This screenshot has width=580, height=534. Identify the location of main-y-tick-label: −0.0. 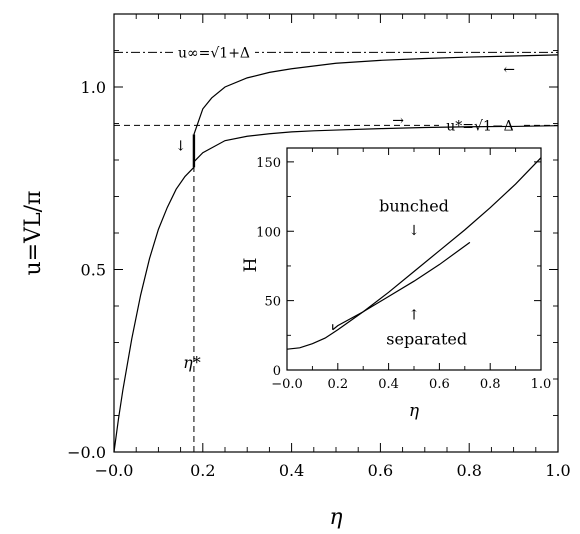
(86, 452).